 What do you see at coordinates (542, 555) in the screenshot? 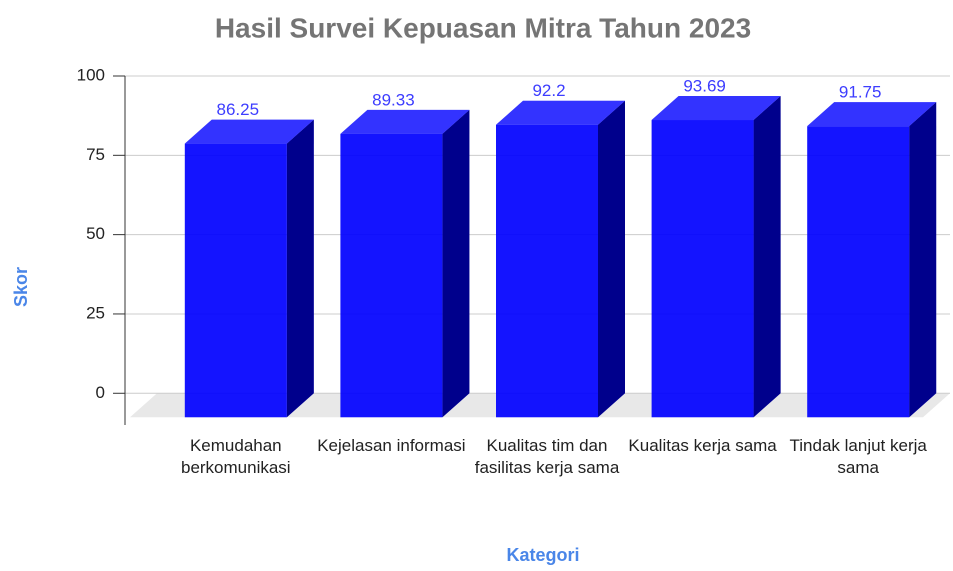
I see `x-axis-label: Kategori` at bounding box center [542, 555].